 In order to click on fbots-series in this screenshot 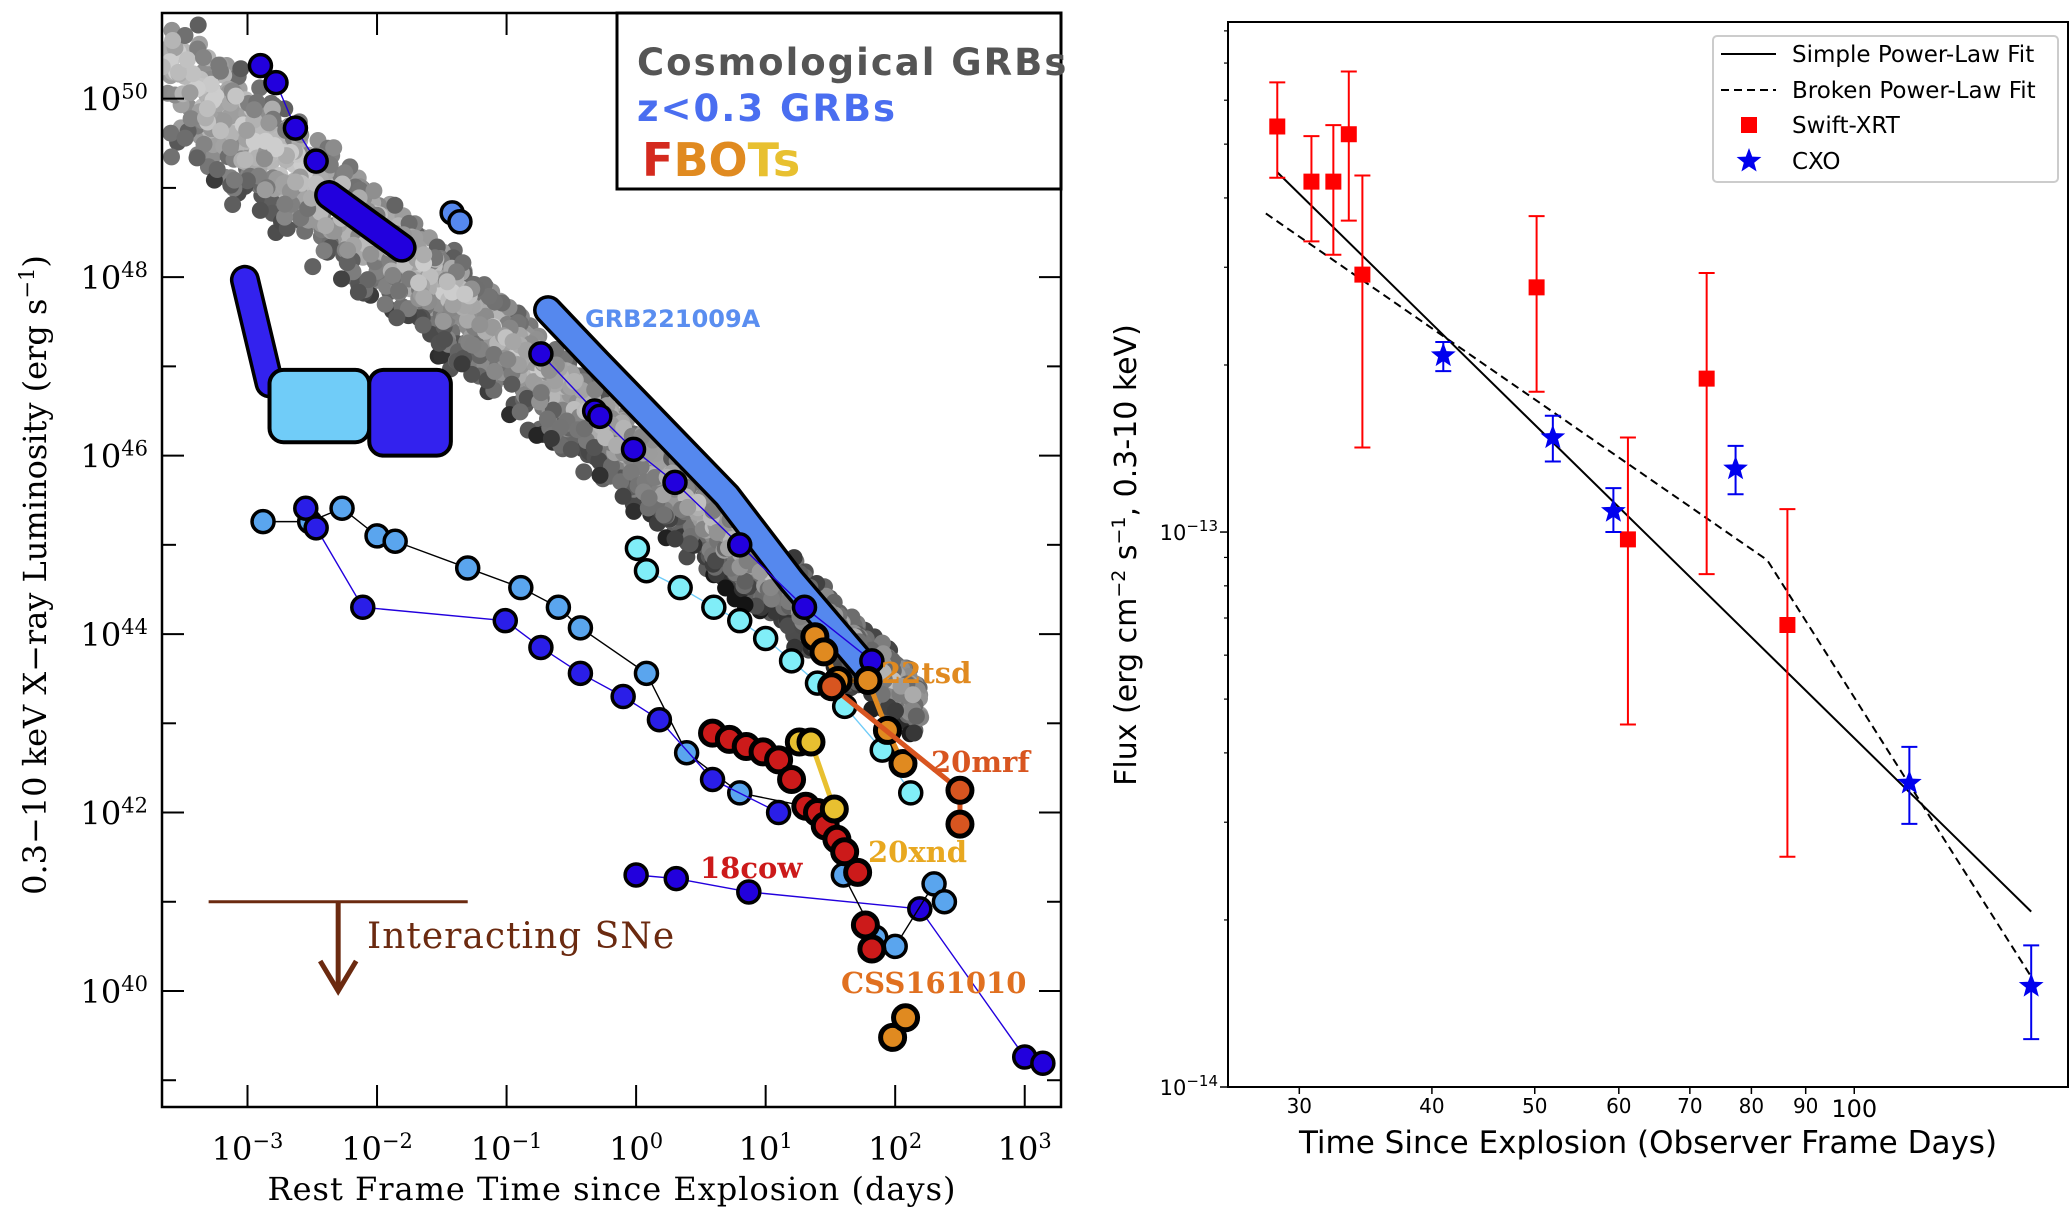, I will do `click(836, 837)`.